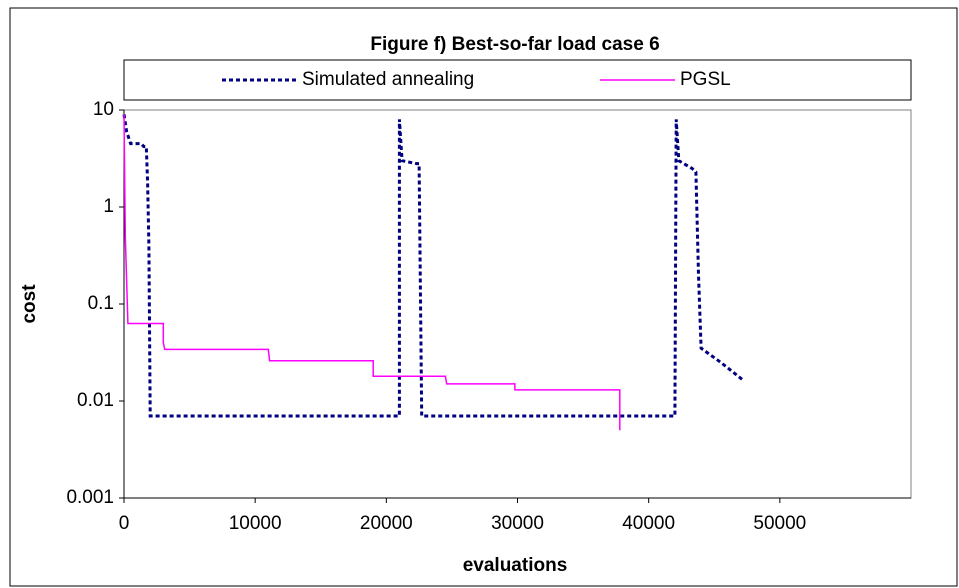 Image resolution: width=959 pixels, height=588 pixels. I want to click on legend-label: PGSL, so click(705, 79).